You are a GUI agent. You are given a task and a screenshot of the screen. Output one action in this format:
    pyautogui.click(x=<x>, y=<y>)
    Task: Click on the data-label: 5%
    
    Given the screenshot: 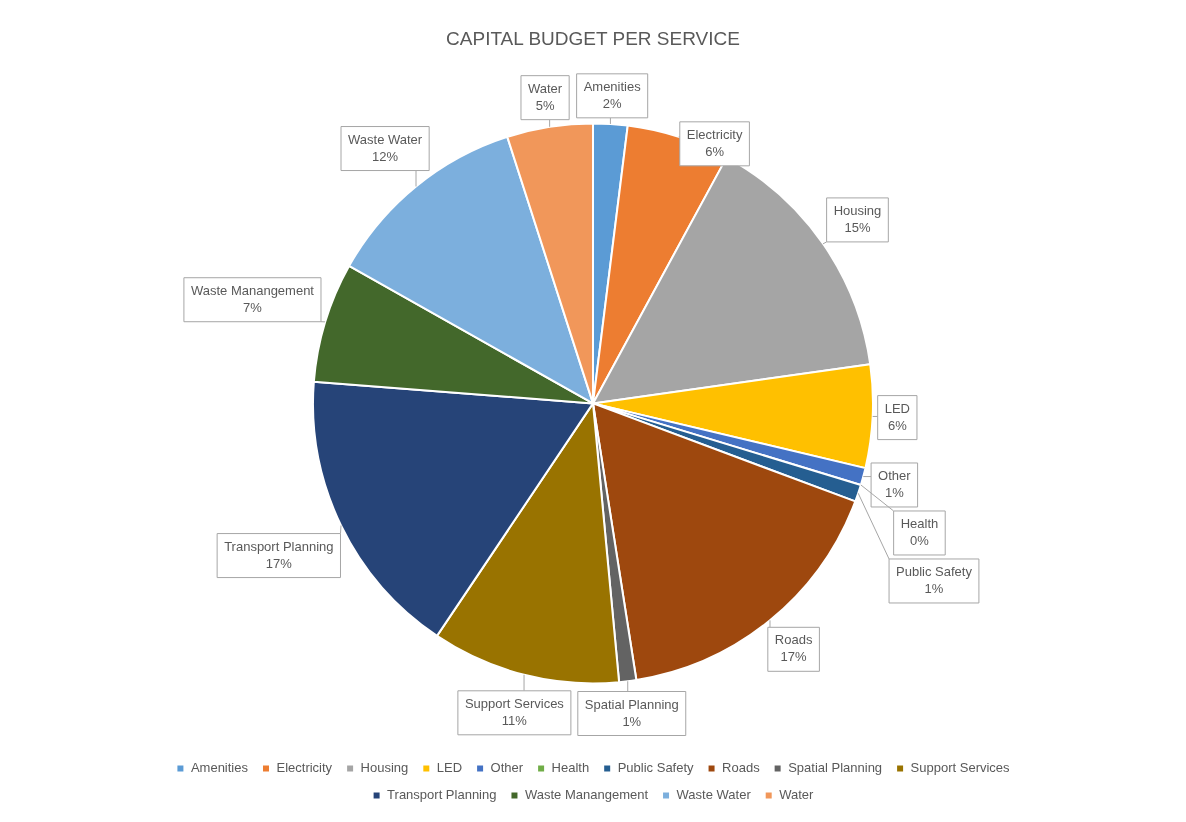 What is the action you would take?
    pyautogui.click(x=545, y=105)
    